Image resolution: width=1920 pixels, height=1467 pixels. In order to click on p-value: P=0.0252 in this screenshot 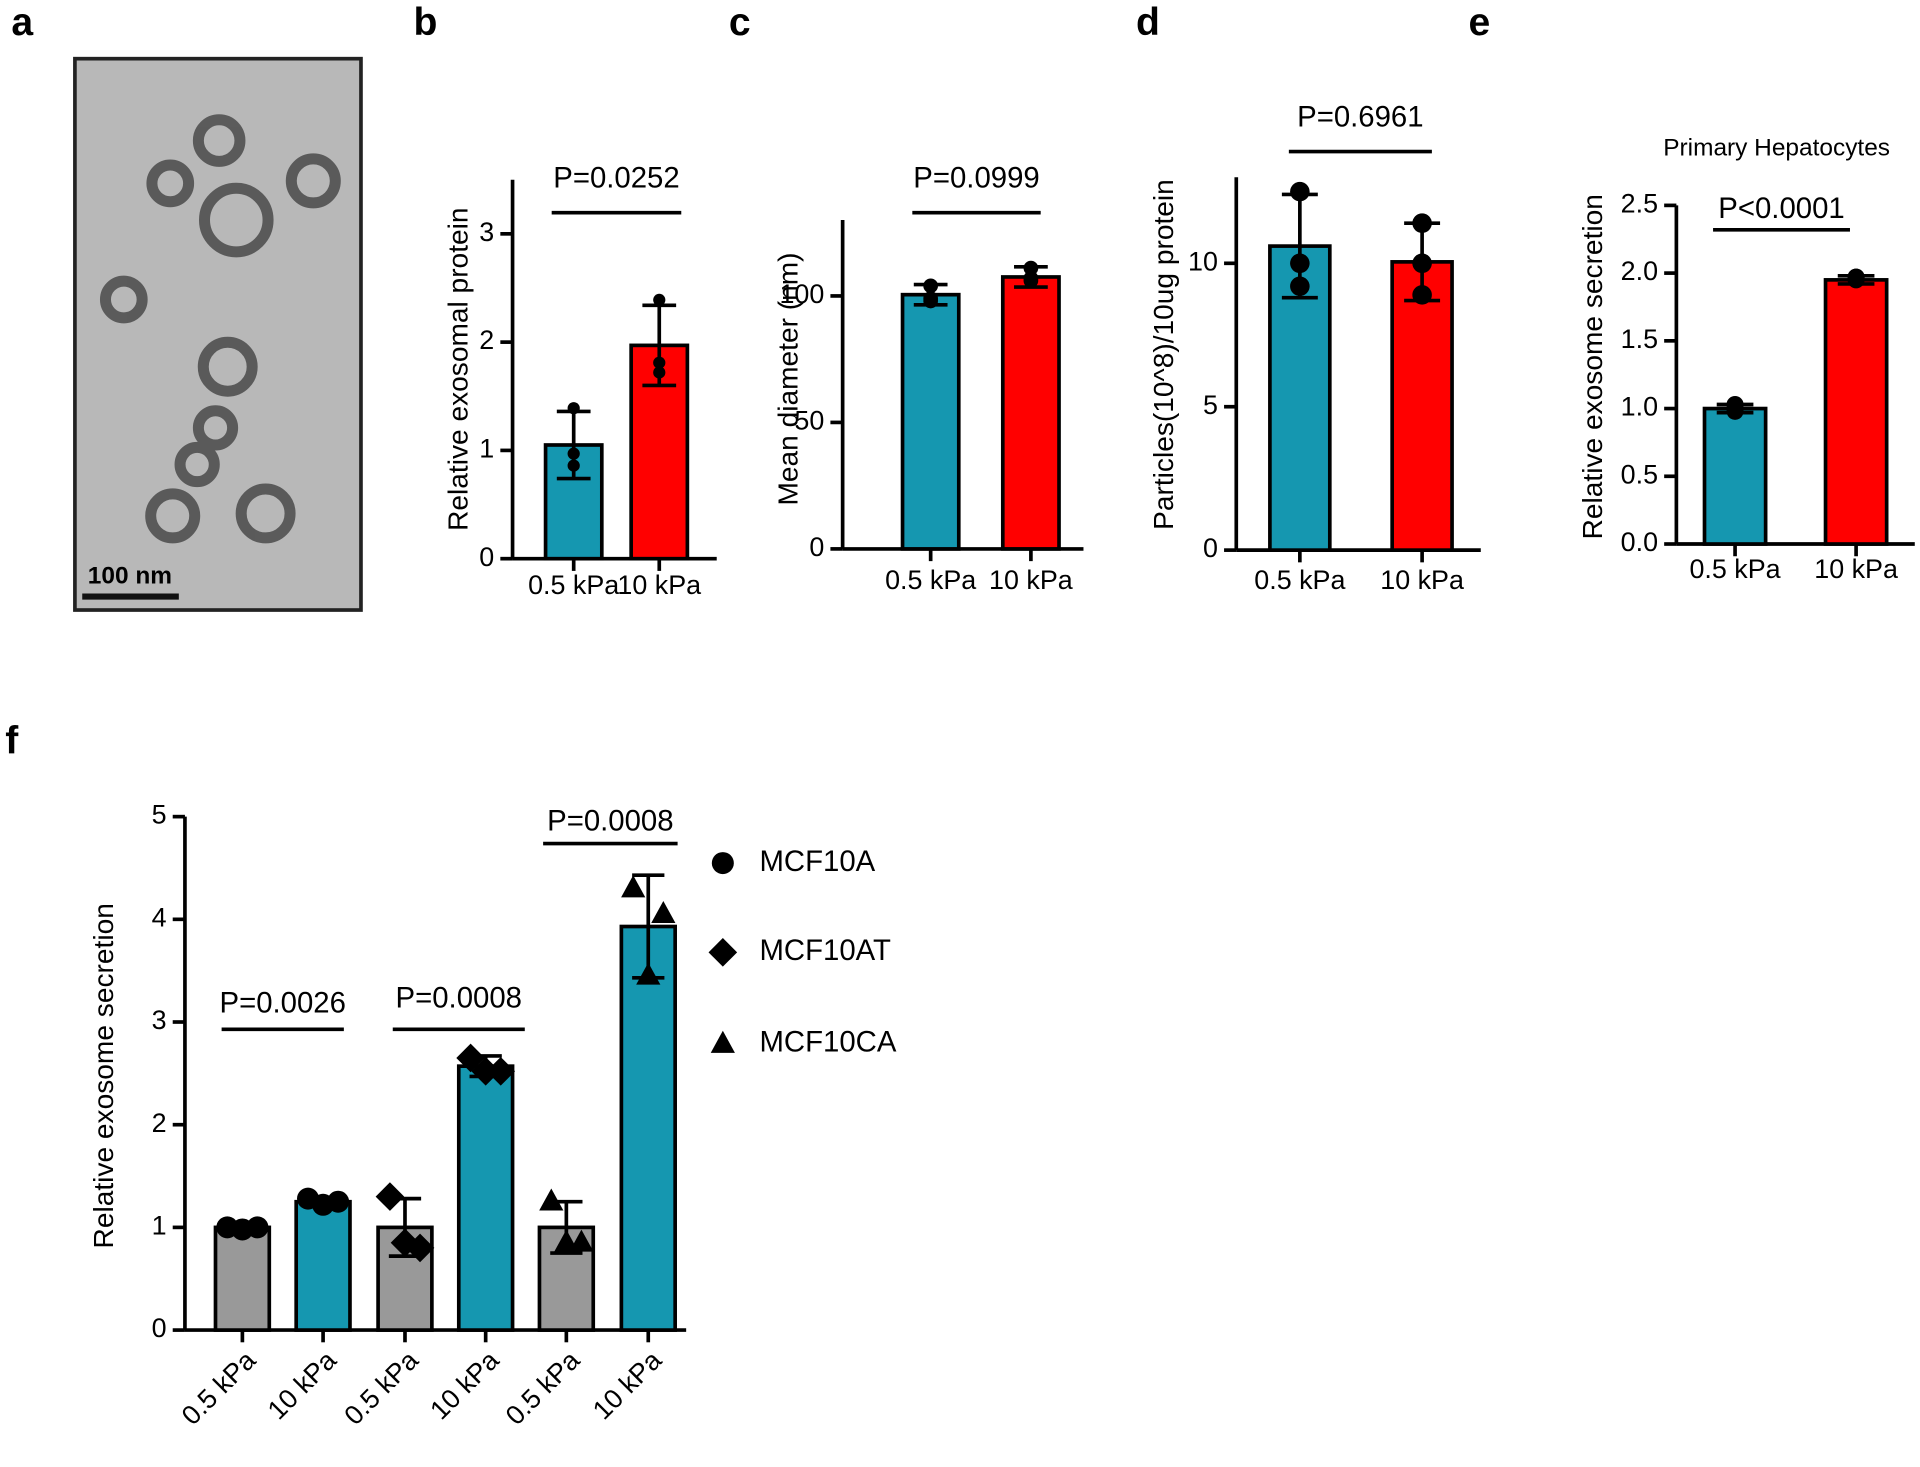, I will do `click(616, 177)`.